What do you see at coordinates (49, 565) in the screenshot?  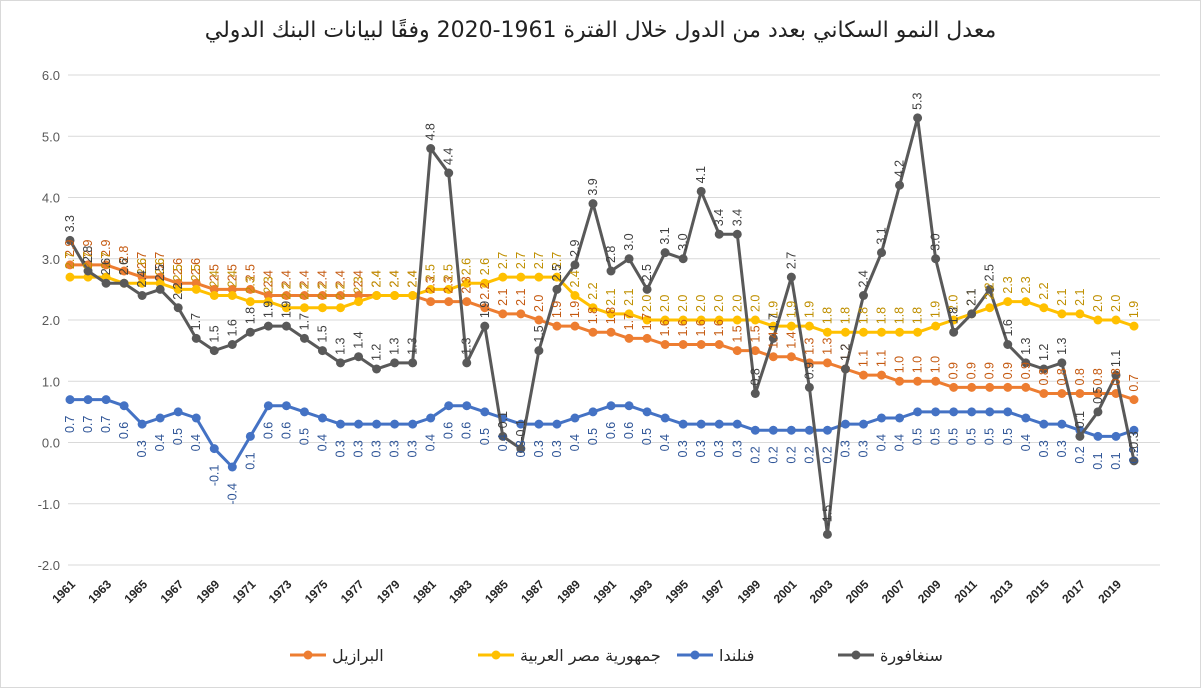 I see `y-tick-label: -2.0` at bounding box center [49, 565].